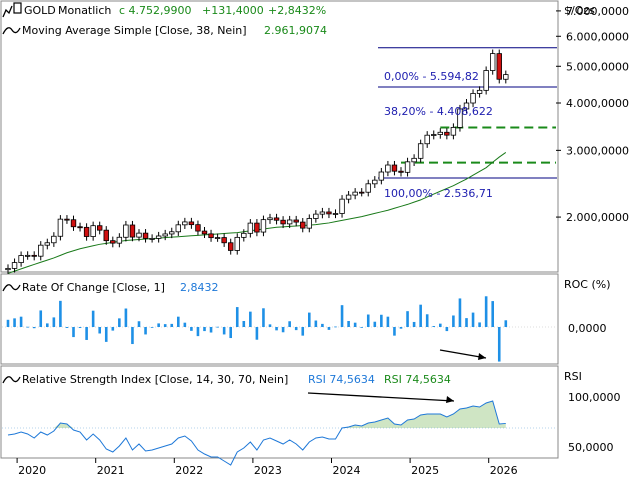 This screenshot has width=640, height=480. What do you see at coordinates (155, 10) in the screenshot?
I see `last-price: c 4.752,9900` at bounding box center [155, 10].